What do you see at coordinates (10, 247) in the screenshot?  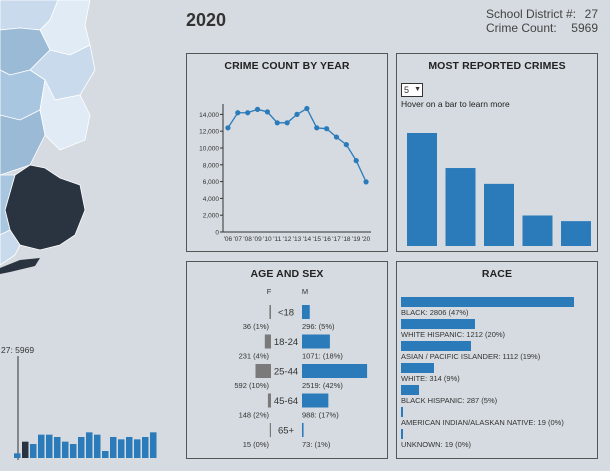 I see `bay-shape` at bounding box center [10, 247].